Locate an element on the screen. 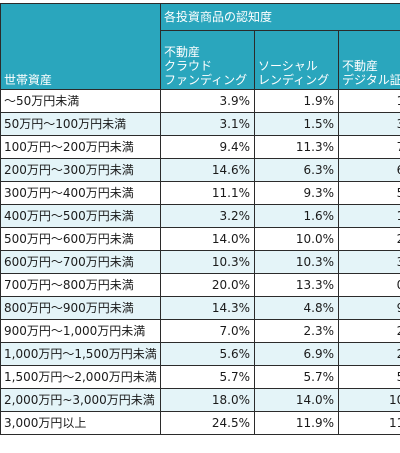 This screenshot has width=400, height=453. table-cell: 9.4% is located at coordinates (207, 147).